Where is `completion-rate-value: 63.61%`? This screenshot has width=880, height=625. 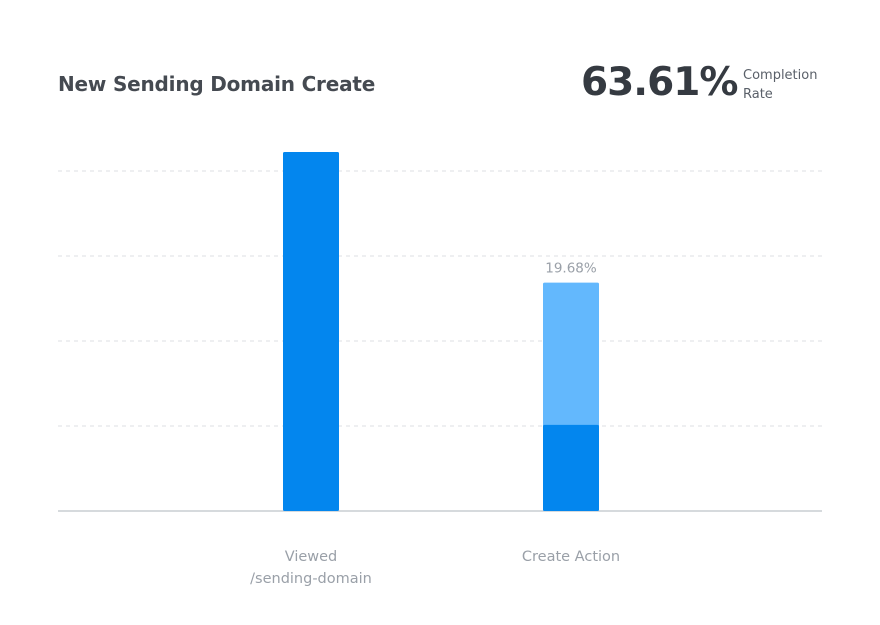
completion-rate-value: 63.61% is located at coordinates (659, 82).